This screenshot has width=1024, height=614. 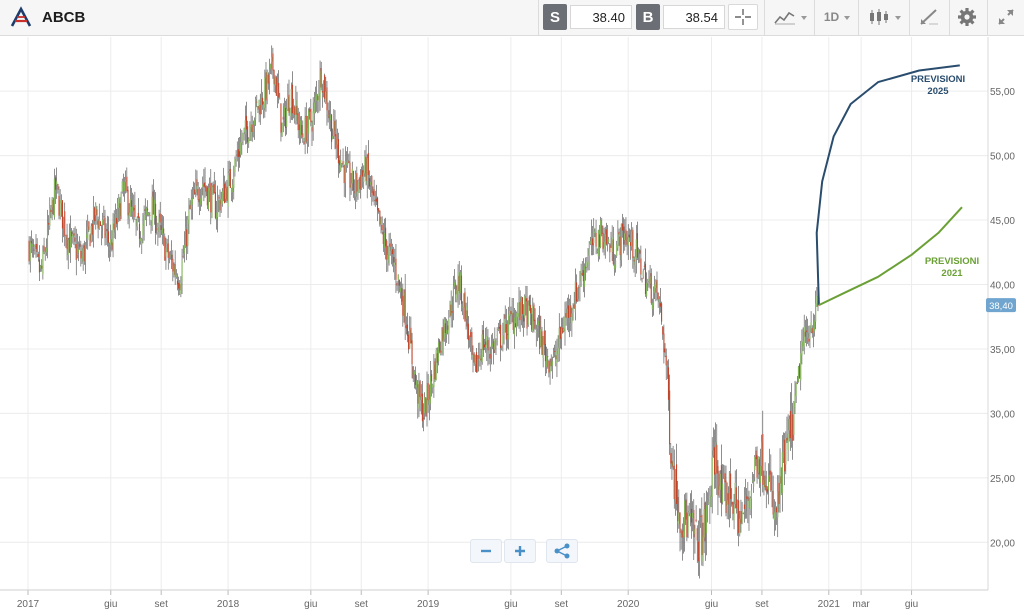 What do you see at coordinates (1001, 306) in the screenshot?
I see `last-price-label: 38,40` at bounding box center [1001, 306].